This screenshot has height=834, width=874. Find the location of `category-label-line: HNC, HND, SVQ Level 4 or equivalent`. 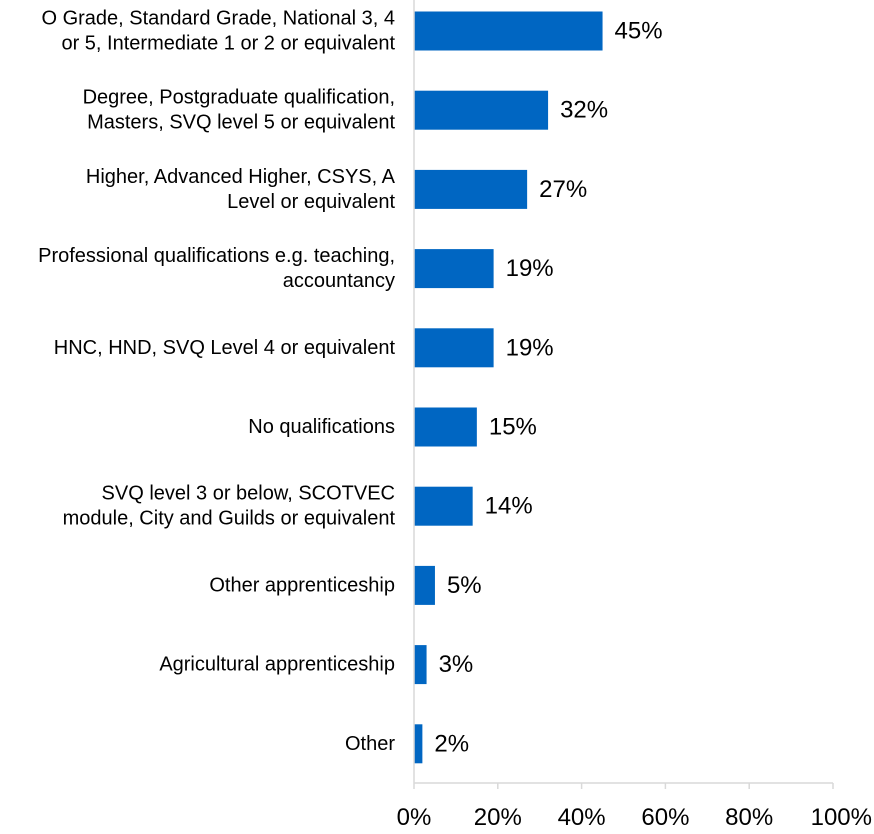

category-label-line: HNC, HND, SVQ Level 4 or equivalent is located at coordinates (225, 348).